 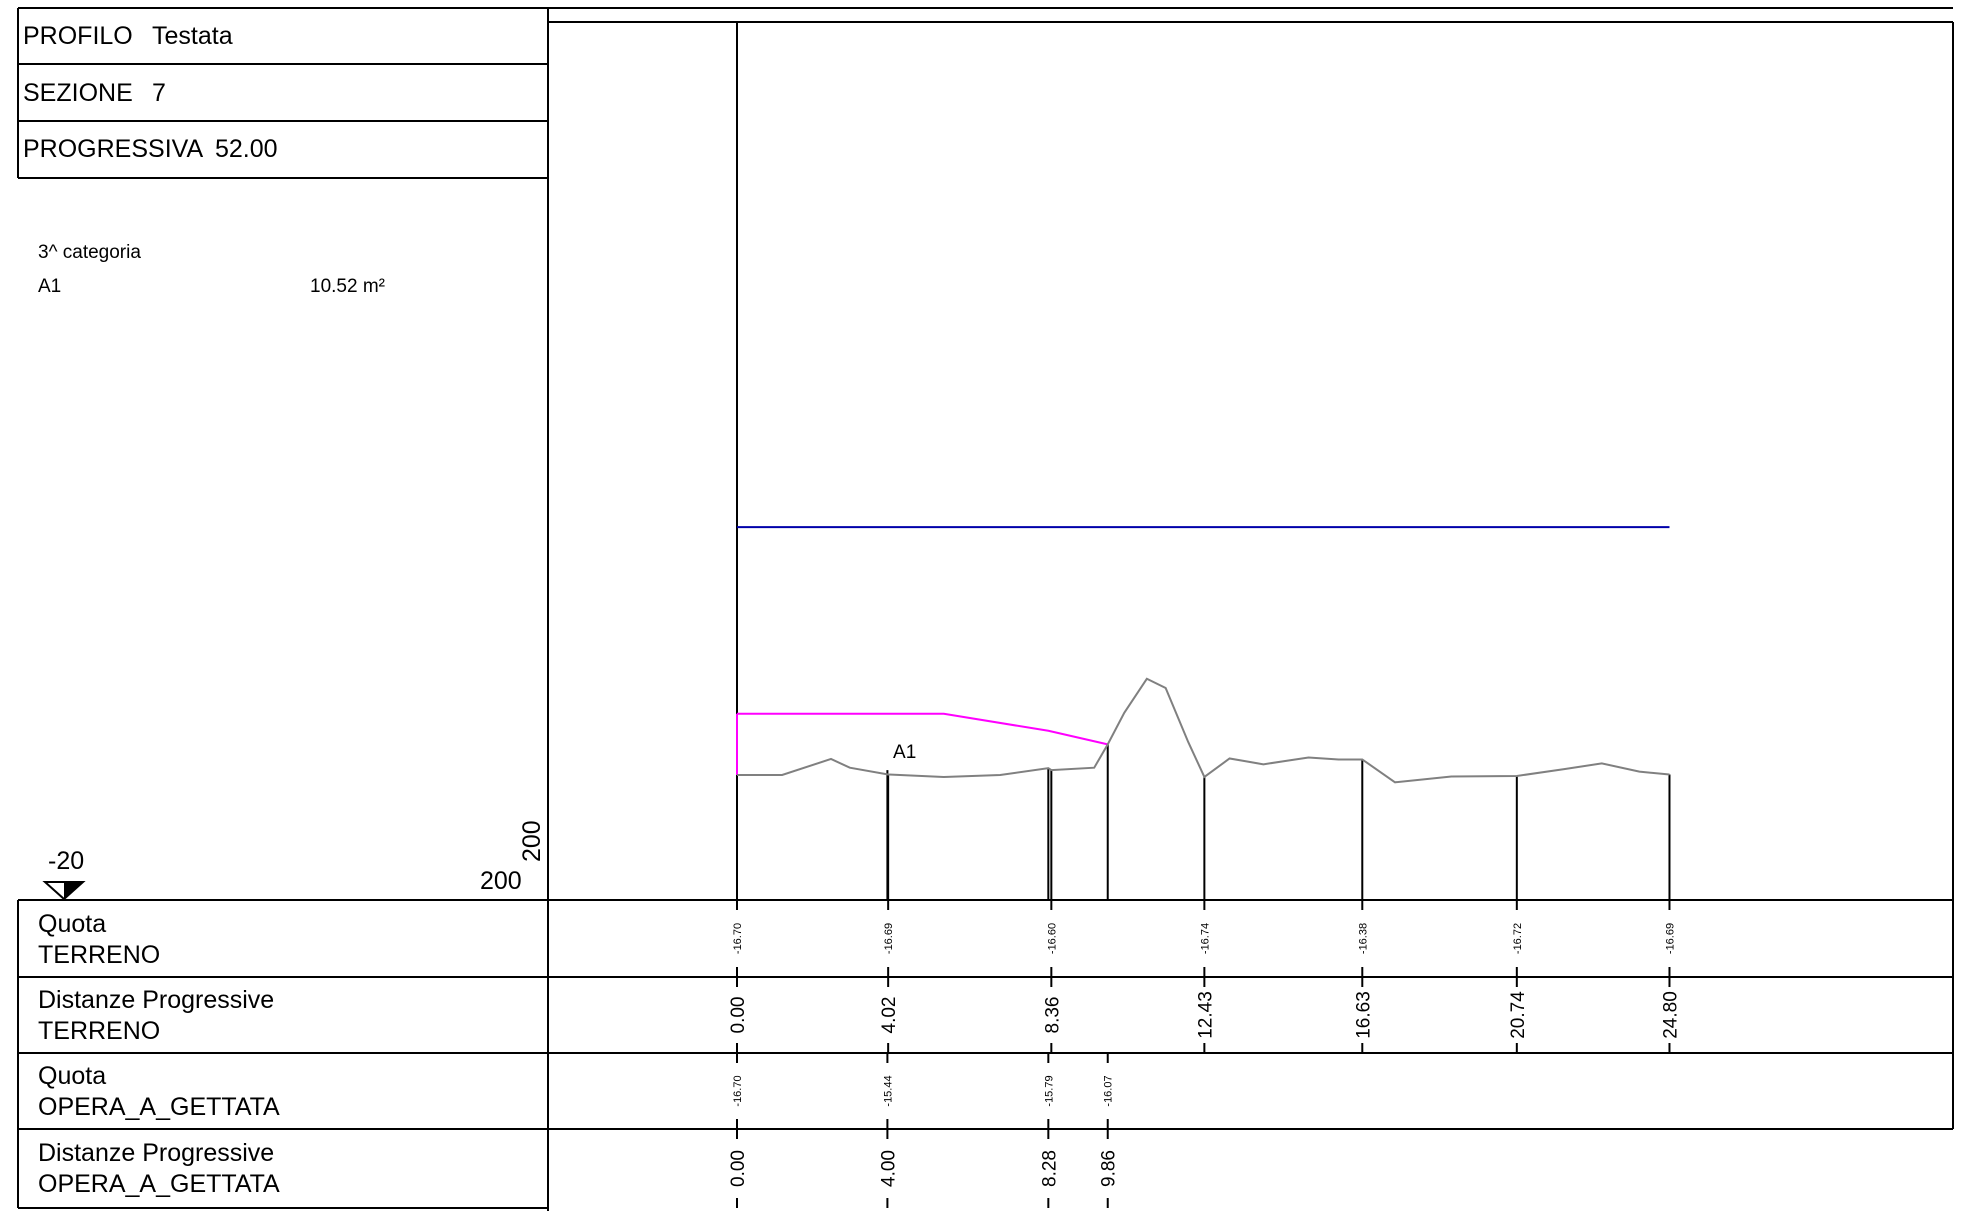 I want to click on row-label-distanze-terreno-2: TERRENO, so click(x=99, y=1031).